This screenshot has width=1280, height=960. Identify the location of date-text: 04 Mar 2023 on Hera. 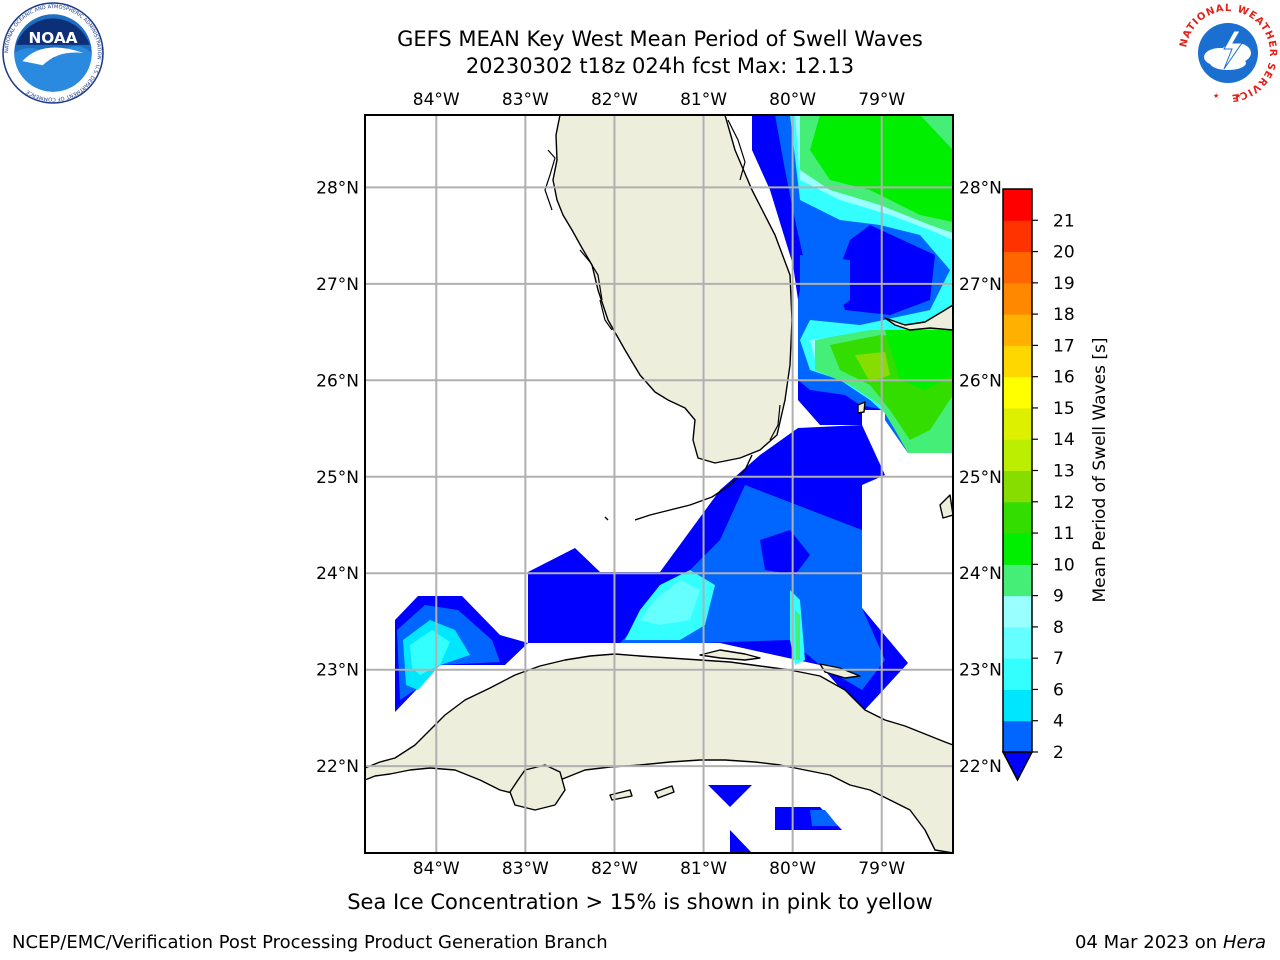
(1170, 942).